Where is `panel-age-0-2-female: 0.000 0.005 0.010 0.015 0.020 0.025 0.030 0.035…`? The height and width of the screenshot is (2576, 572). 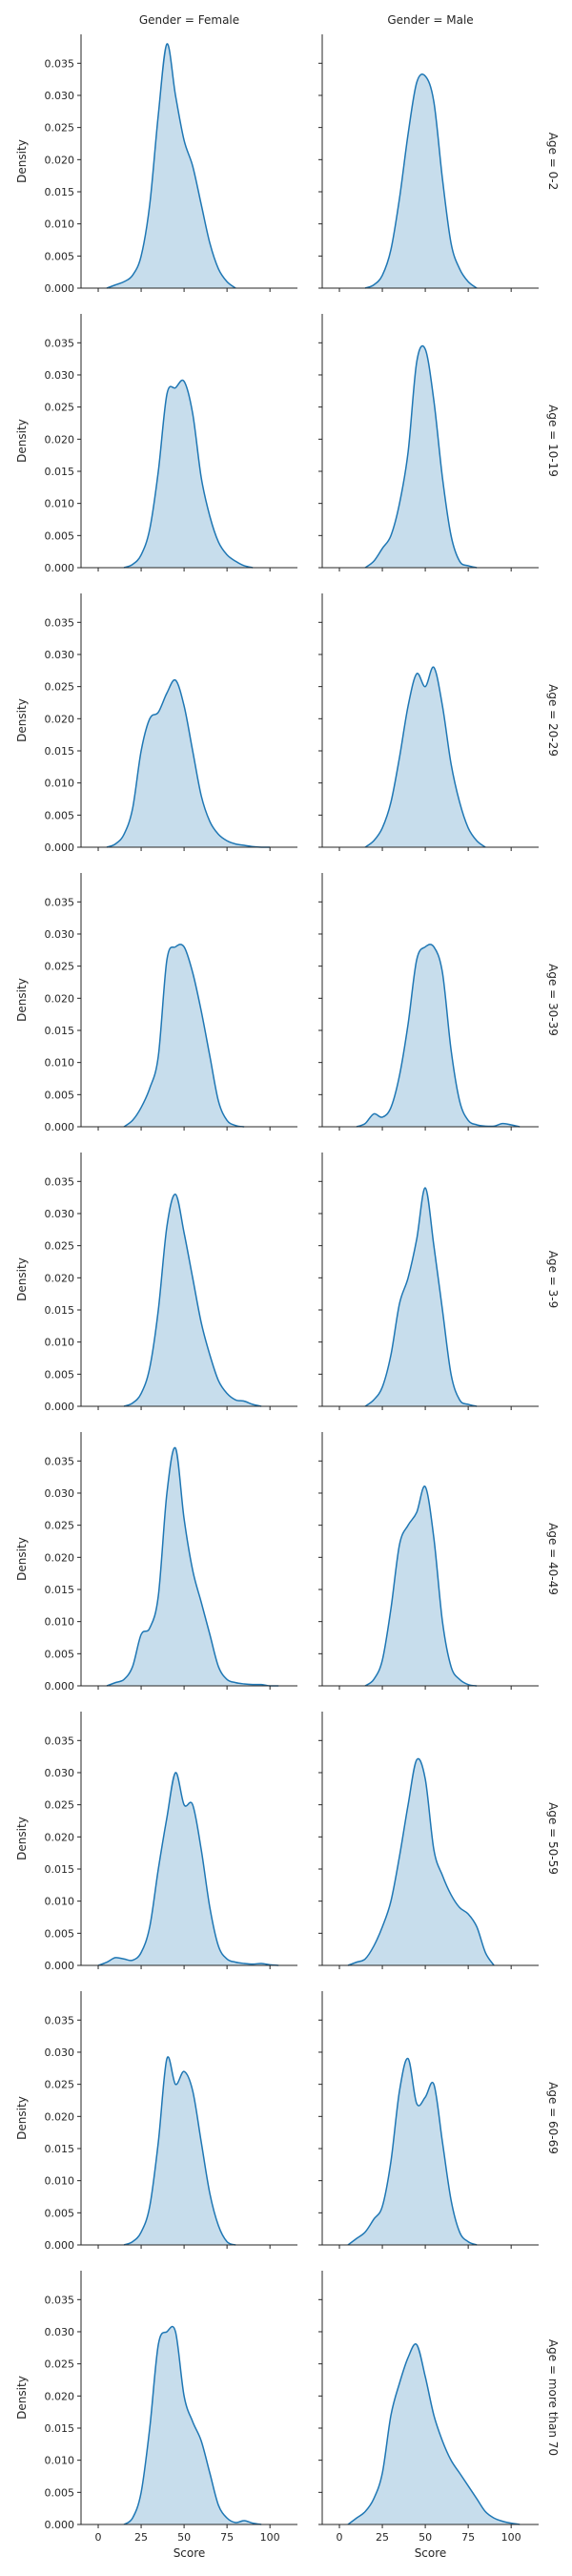 panel-age-0-2-female: 0.000 0.005 0.010 0.015 0.020 0.025 0.030 0.035… is located at coordinates (156, 164).